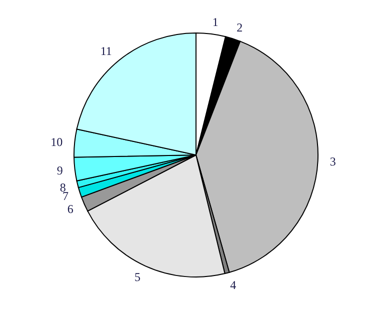  What do you see at coordinates (215, 22) in the screenshot?
I see `slice-label: 1` at bounding box center [215, 22].